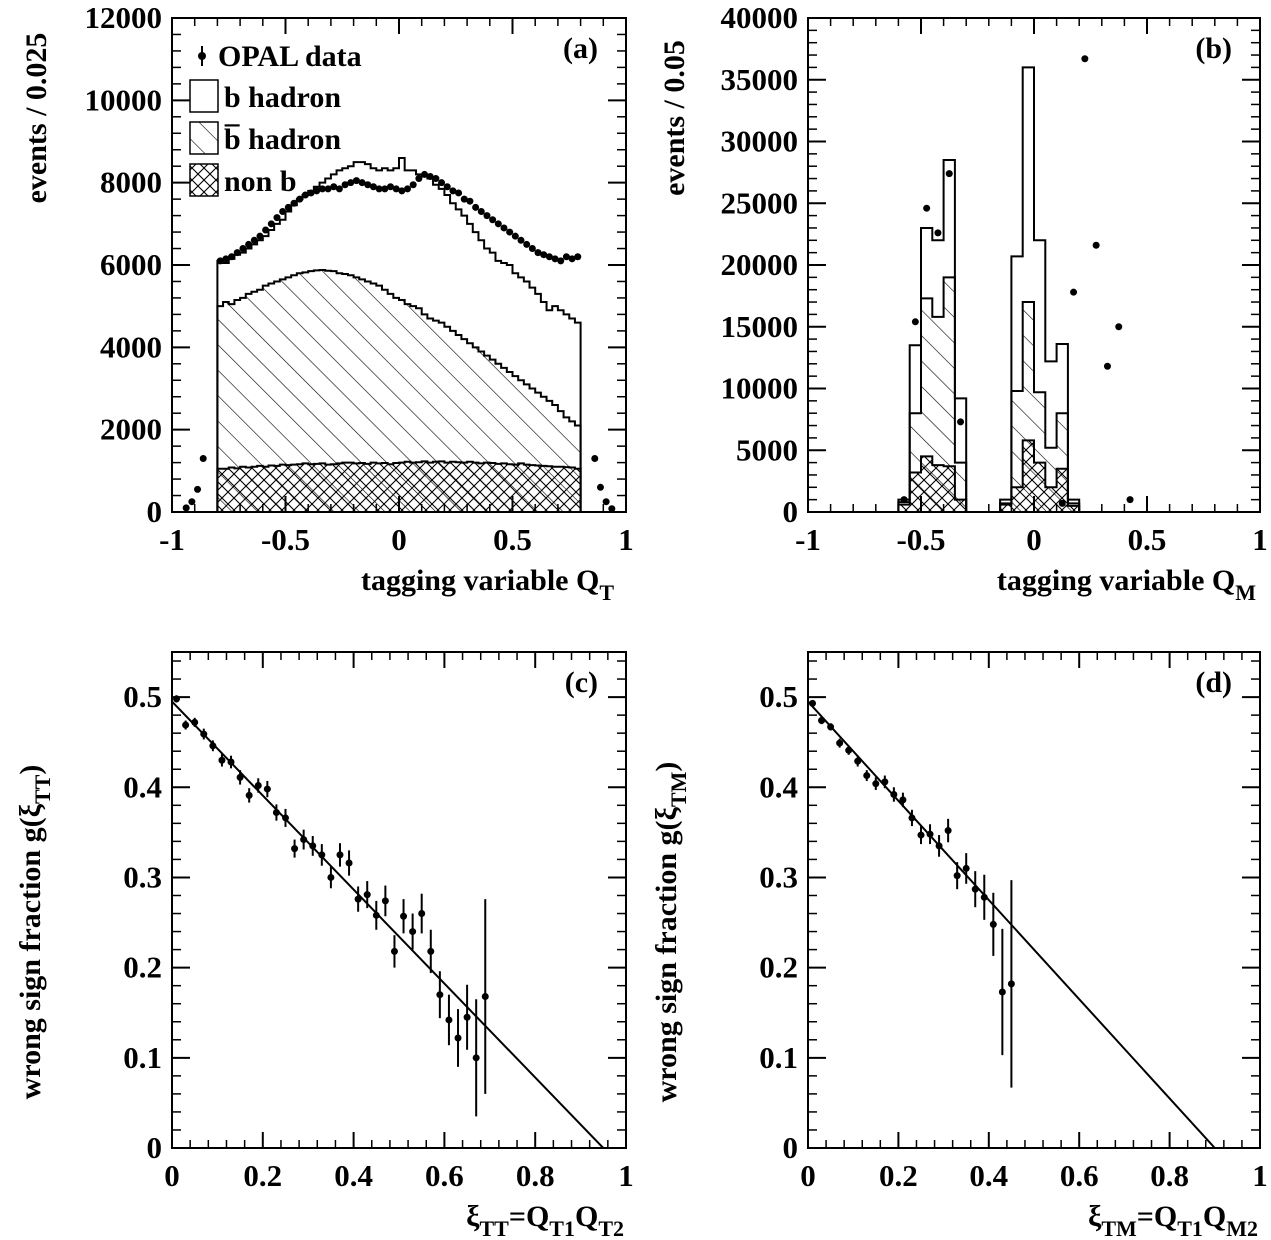 This screenshot has width=1271, height=1240. Describe the element at coordinates (487, 584) in the screenshot. I see `x-axis-label: tagging variable QT` at that location.